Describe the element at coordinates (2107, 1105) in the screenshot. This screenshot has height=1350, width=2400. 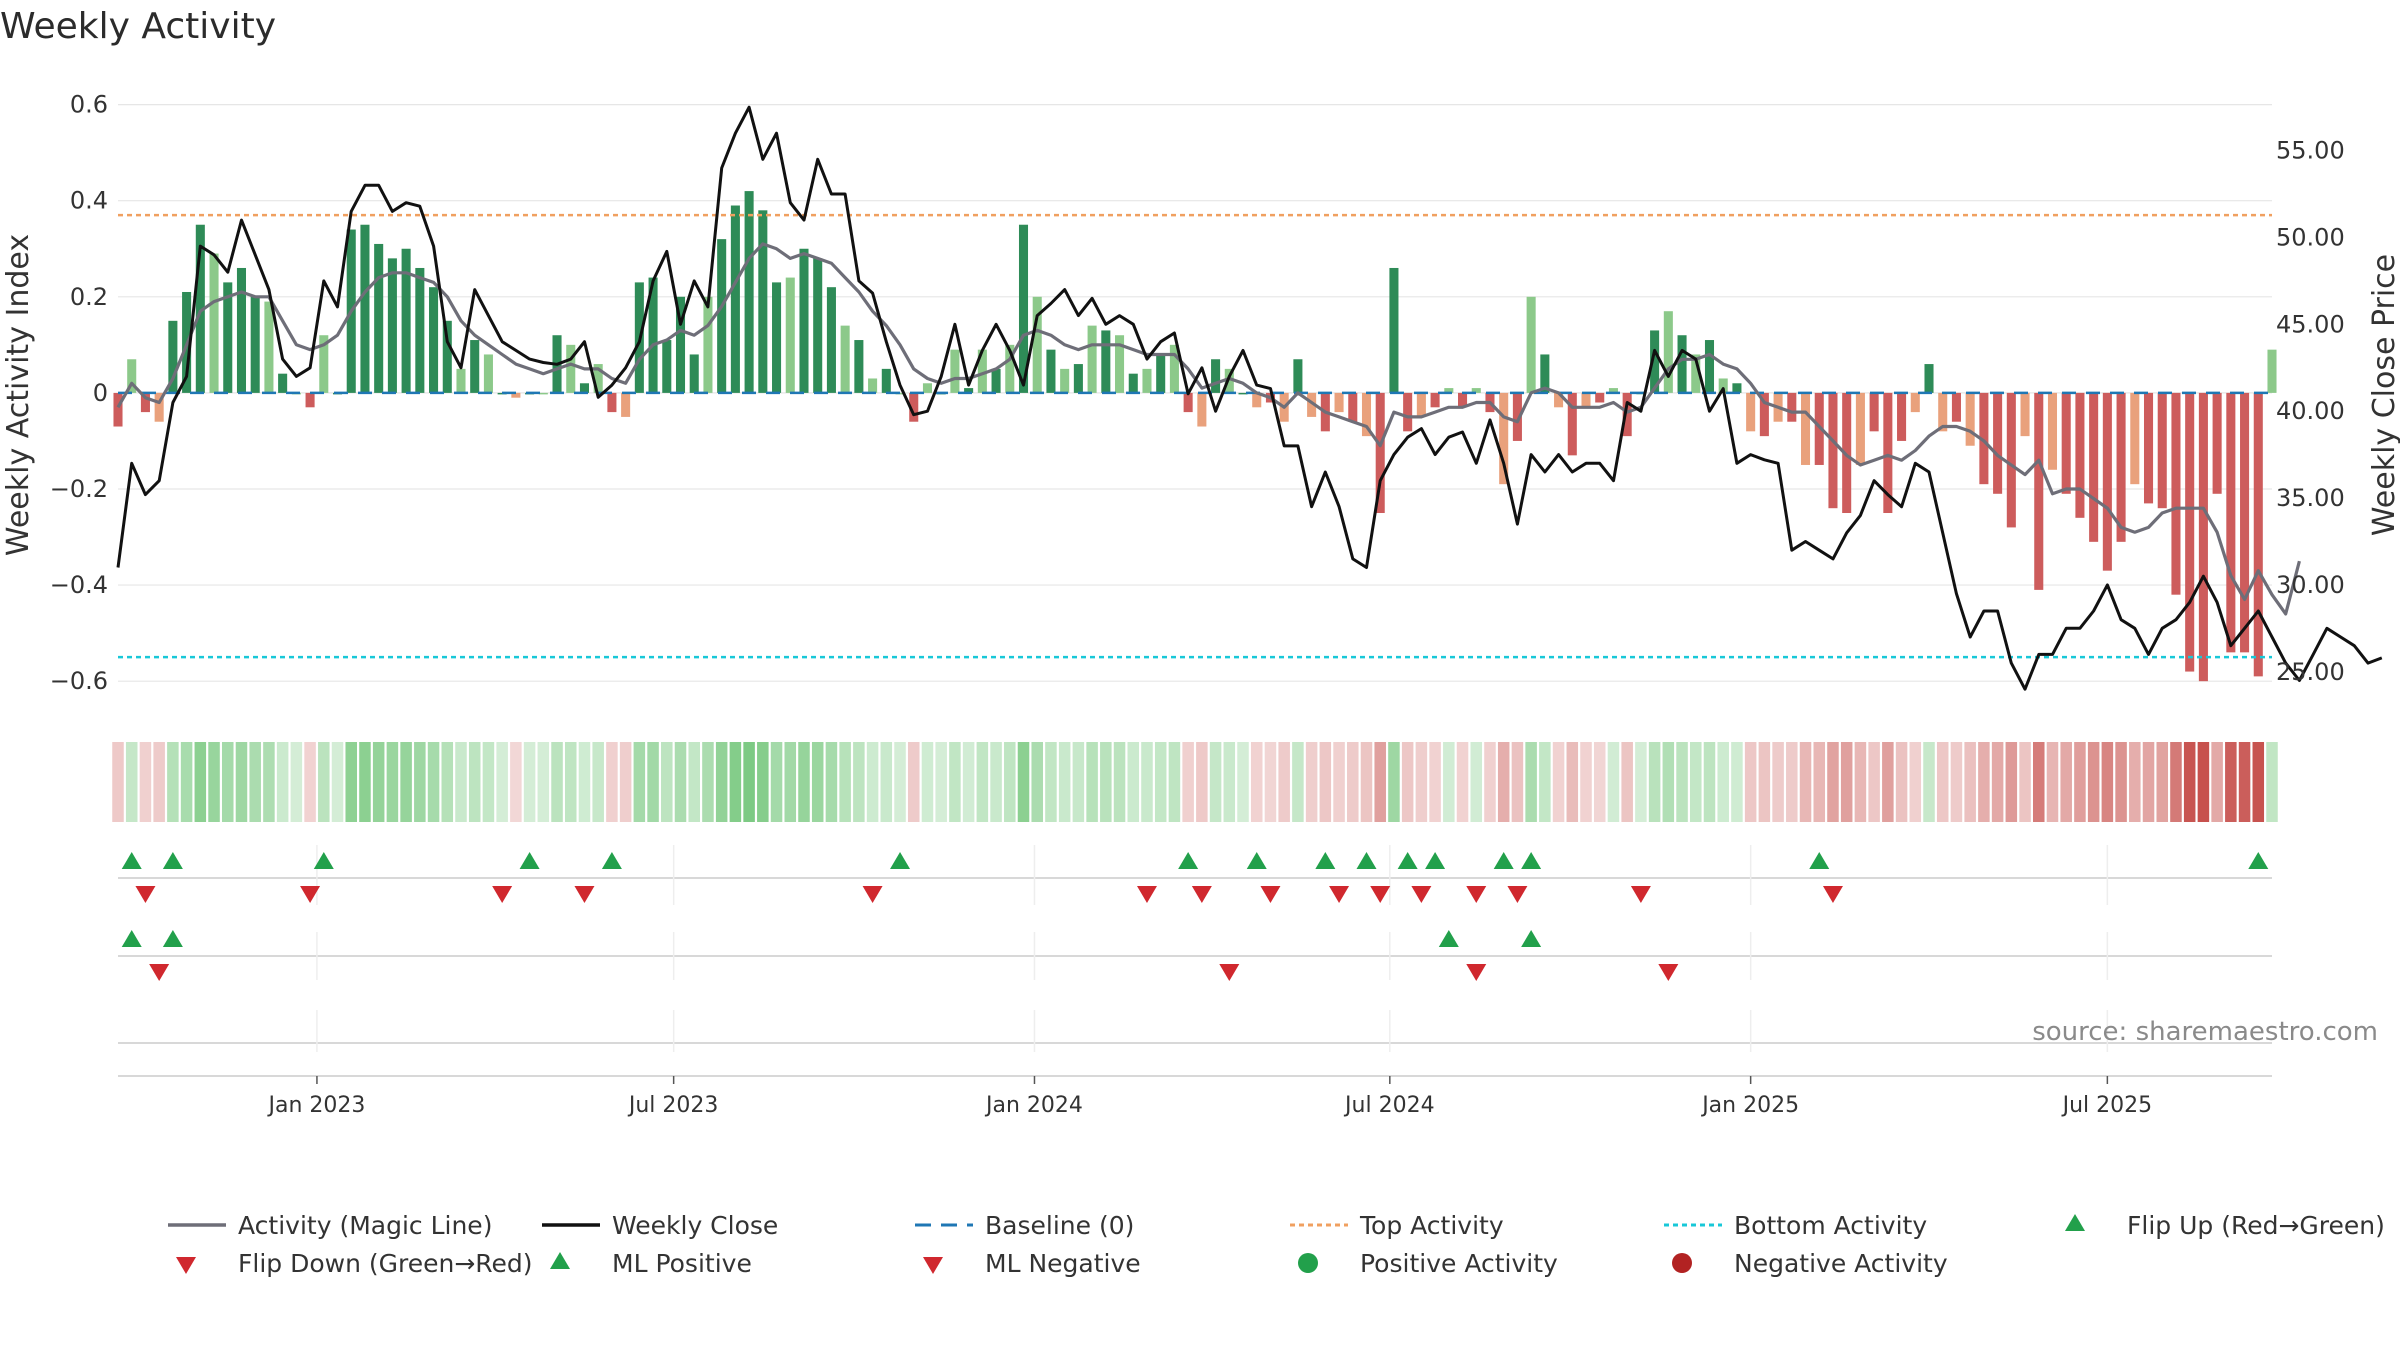
I see `x-tick-label: Jul 2025` at that location.